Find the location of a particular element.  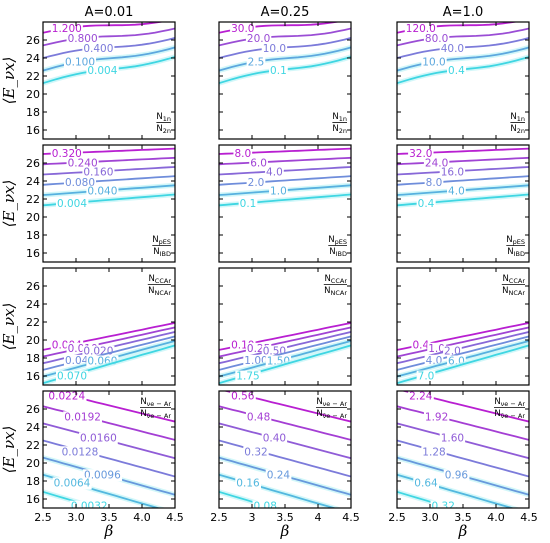

contour-level-label: 0.4 is located at coordinates (456, 71).